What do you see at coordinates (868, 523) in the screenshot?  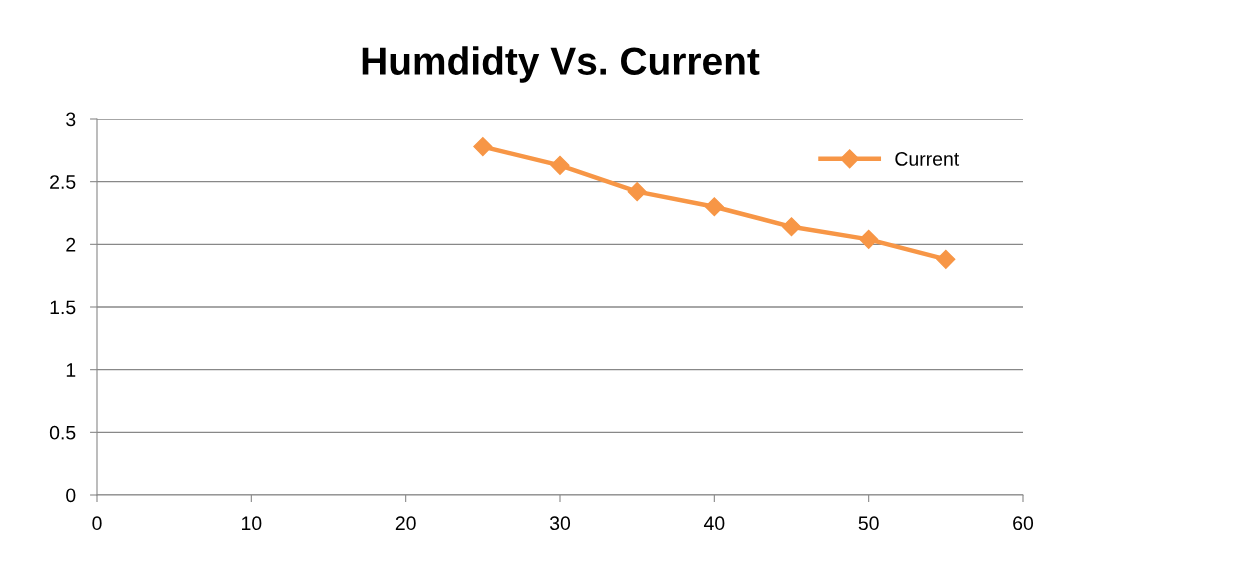 I see `x-tick-label: 50` at bounding box center [868, 523].